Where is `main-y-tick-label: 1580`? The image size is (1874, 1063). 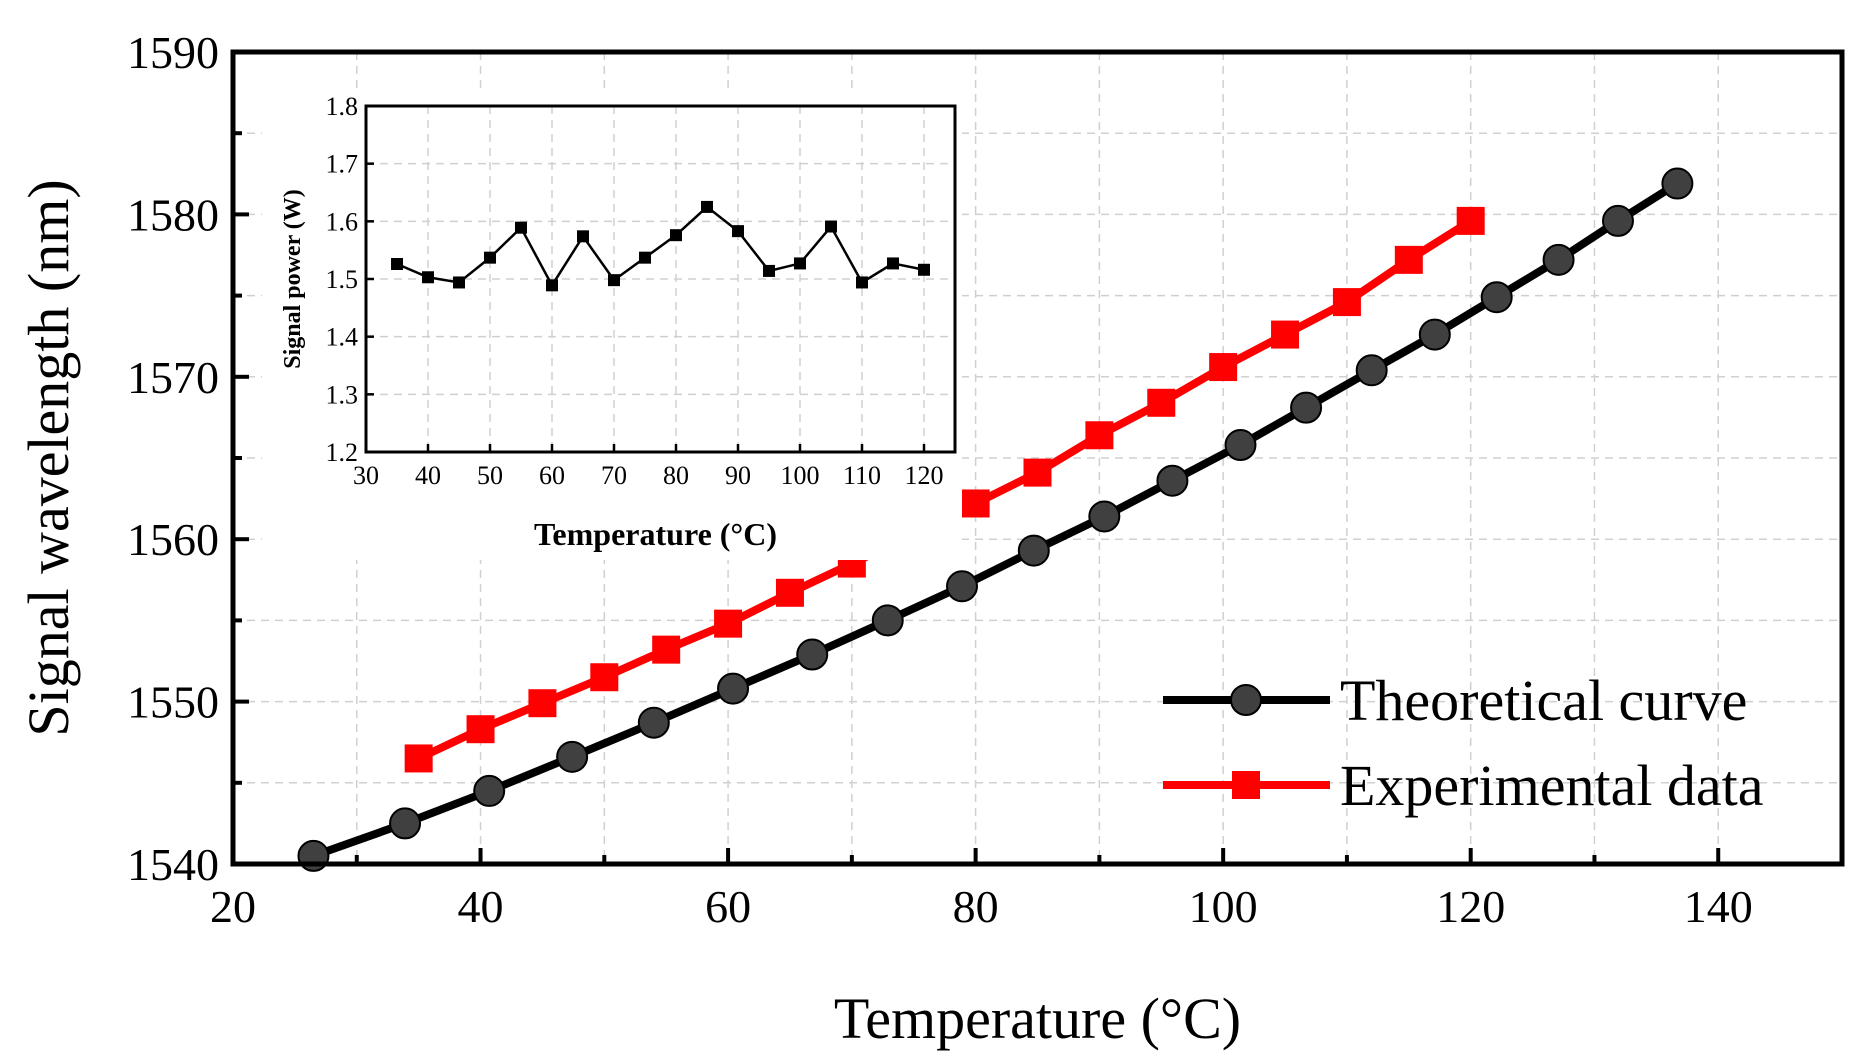
main-y-tick-label: 1580 is located at coordinates (173, 214).